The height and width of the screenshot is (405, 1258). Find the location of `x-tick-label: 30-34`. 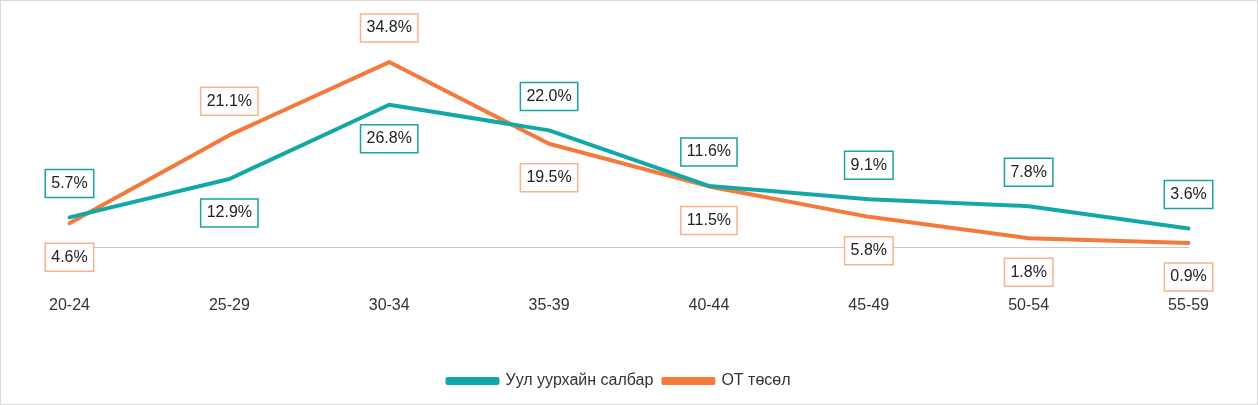

x-tick-label: 30-34 is located at coordinates (389, 304).